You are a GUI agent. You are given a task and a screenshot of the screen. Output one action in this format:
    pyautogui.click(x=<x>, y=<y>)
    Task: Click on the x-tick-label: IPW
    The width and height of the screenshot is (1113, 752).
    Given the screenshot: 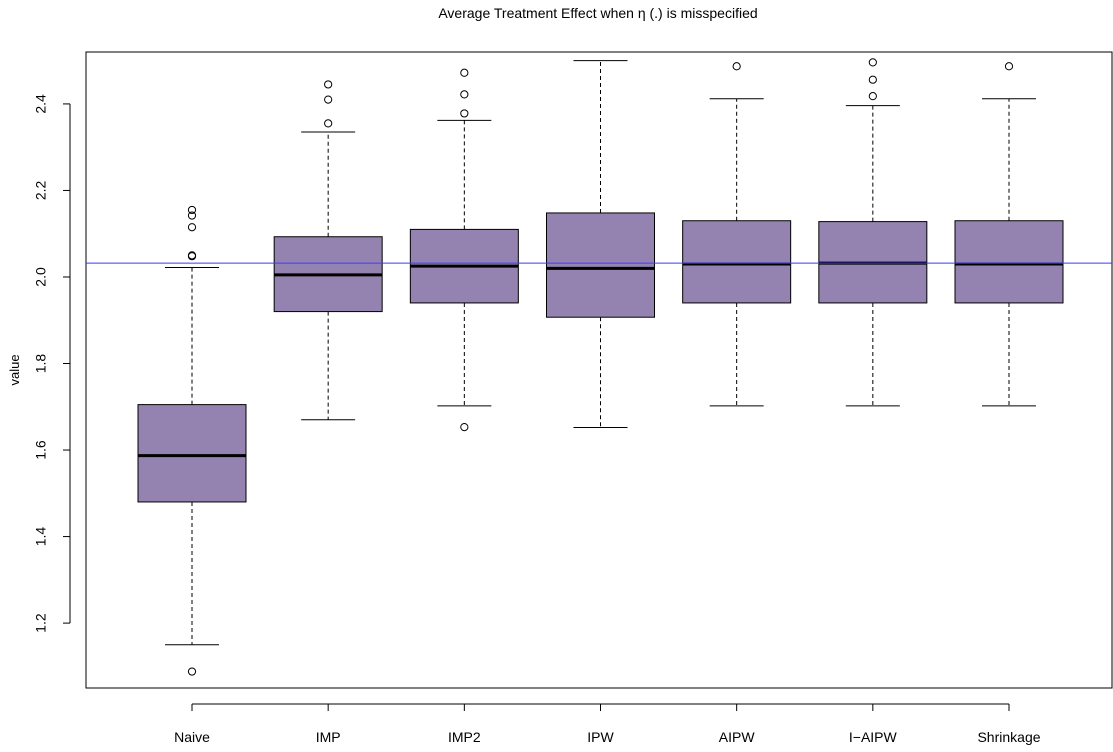 What is the action you would take?
    pyautogui.click(x=600, y=737)
    